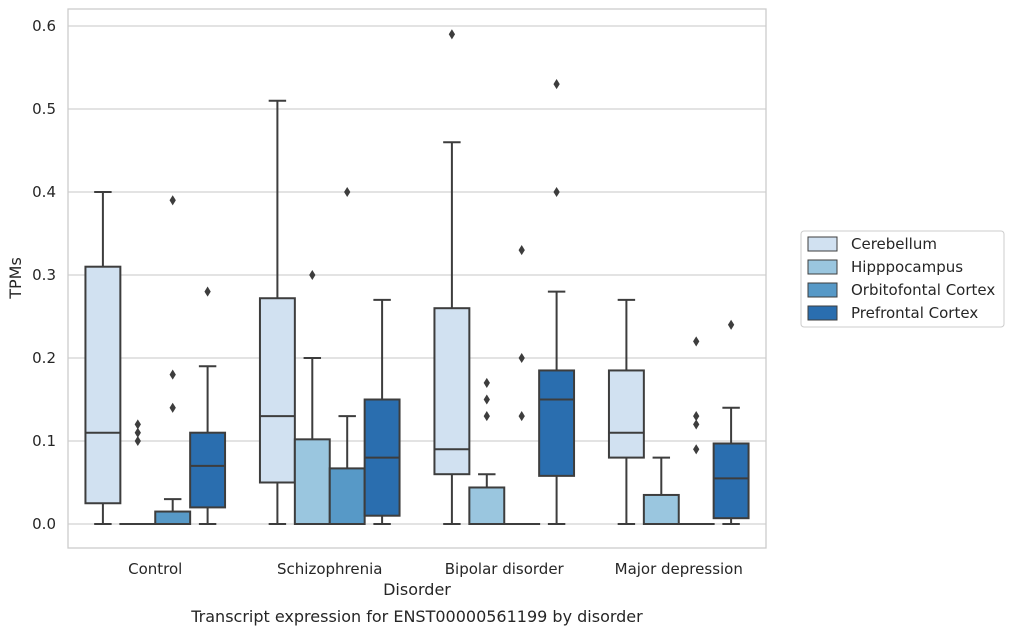 The height and width of the screenshot is (634, 1014). What do you see at coordinates (44, 109) in the screenshot?
I see `y-tick-label: 0.5` at bounding box center [44, 109].